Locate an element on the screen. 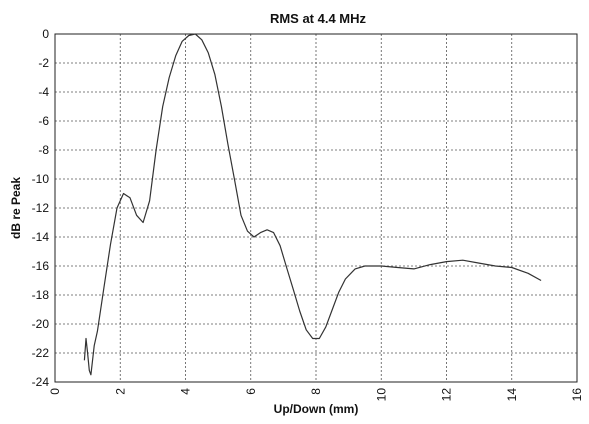  y-tick-label: -12 is located at coordinates (41, 208).